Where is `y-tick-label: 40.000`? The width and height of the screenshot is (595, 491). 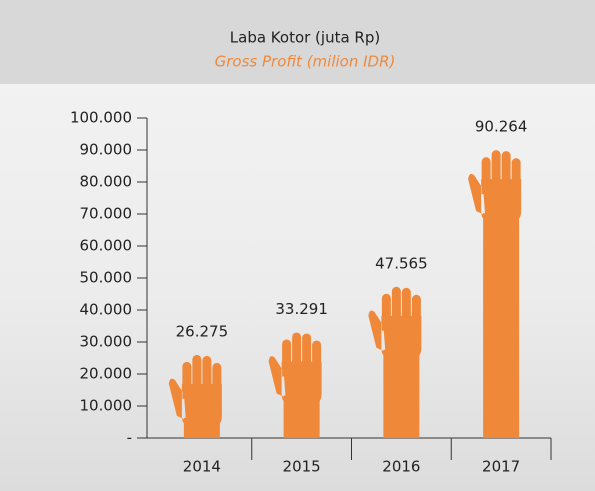
y-tick-label: 40.000 is located at coordinates (106, 310).